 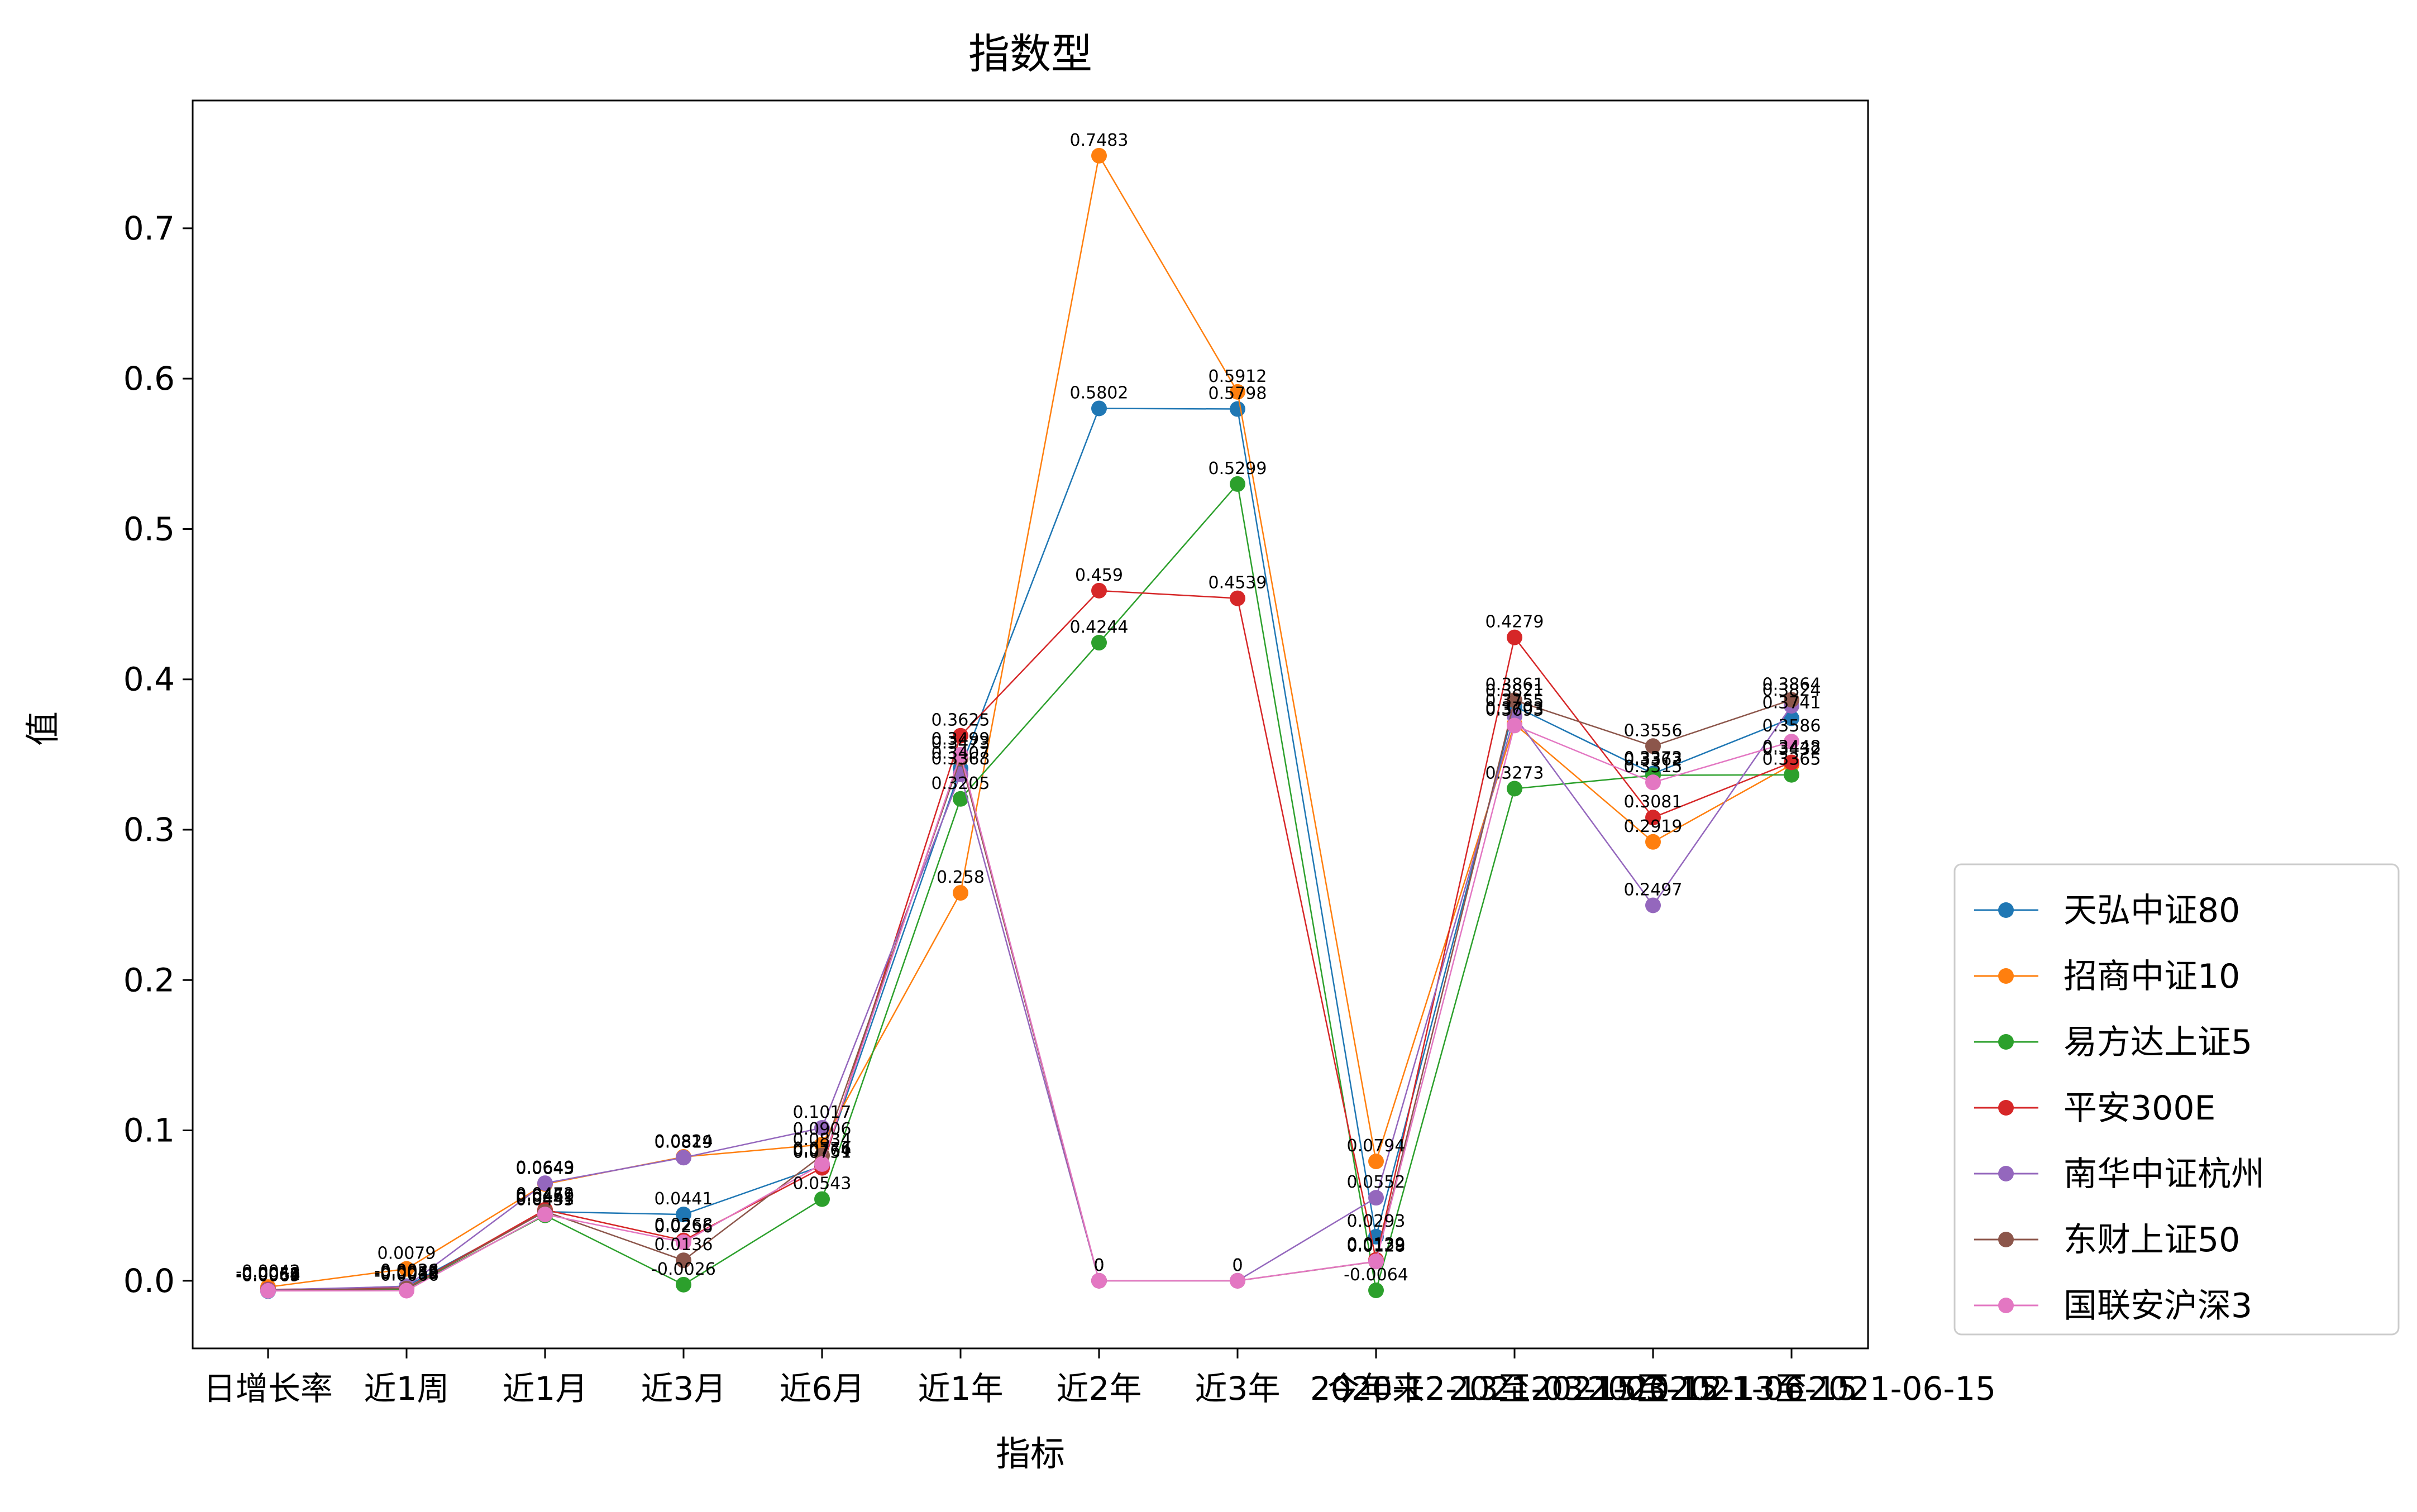 I want to click on data-label: -0.0061, so click(x=268, y=1274).